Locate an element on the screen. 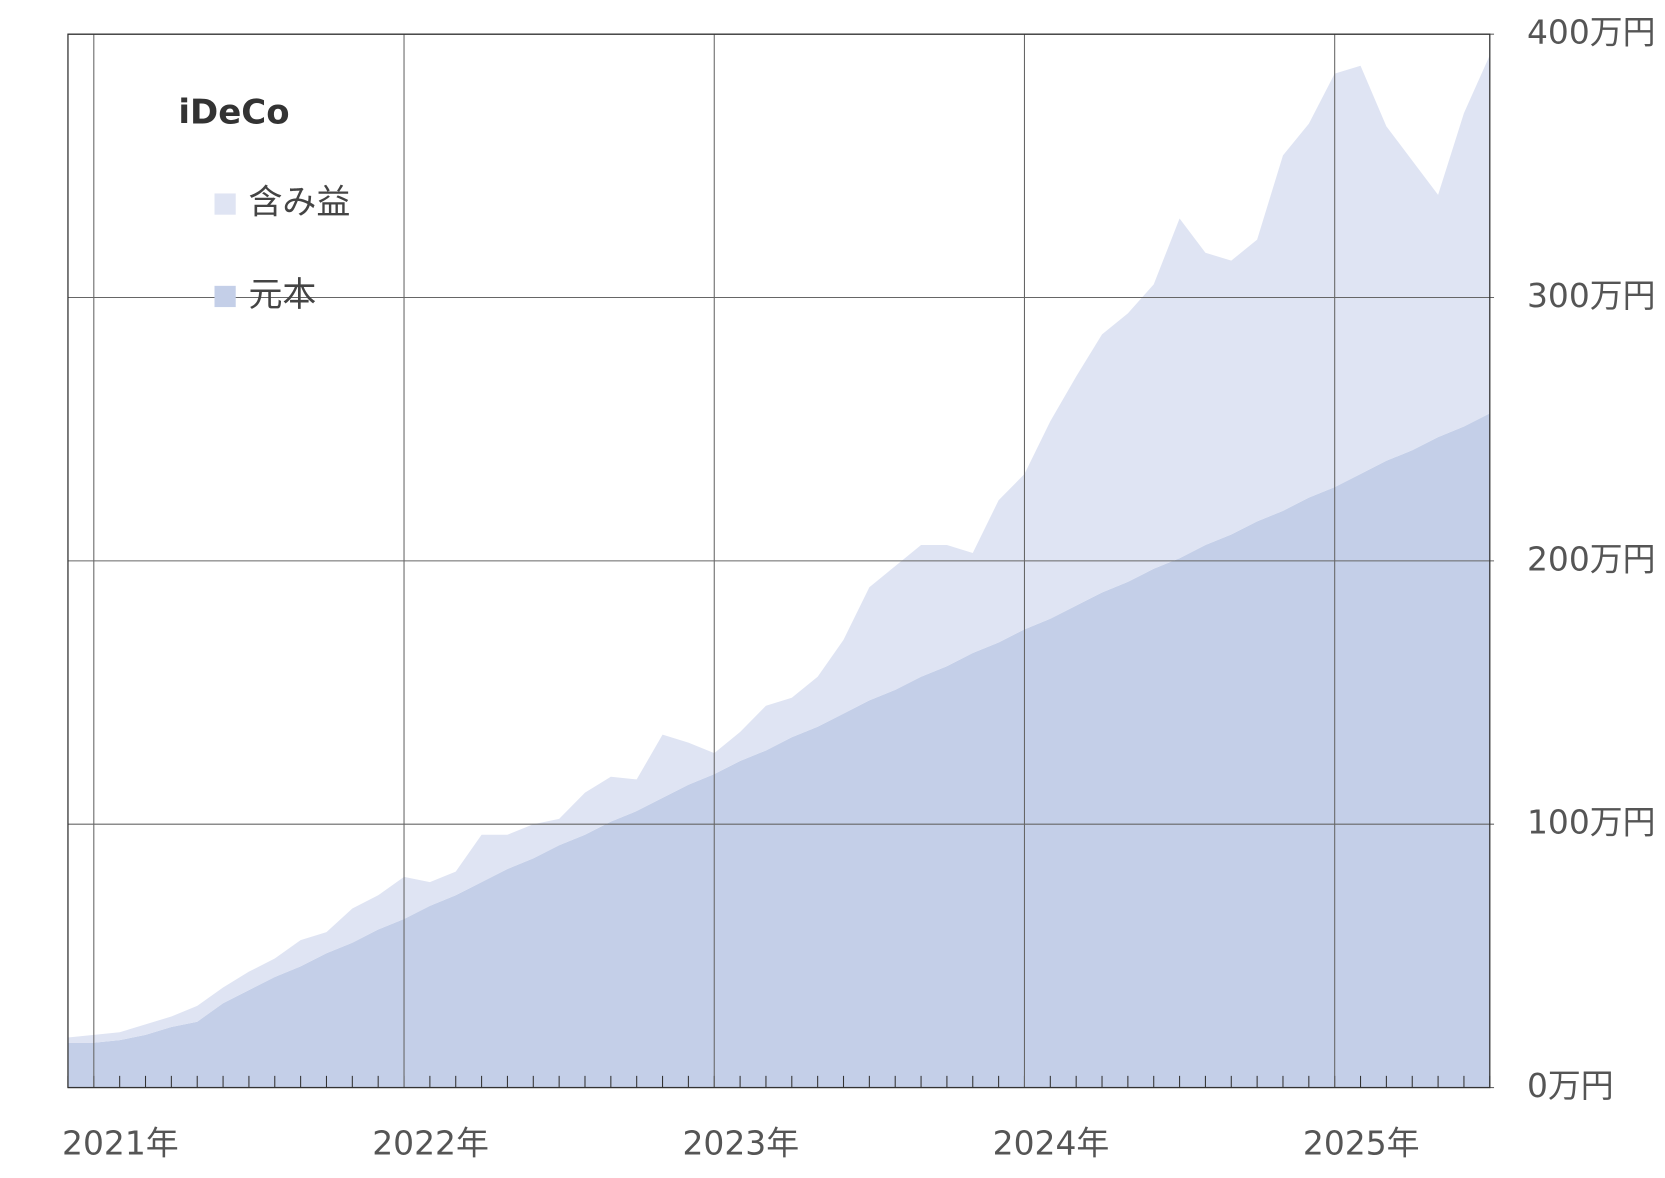 Image resolution: width=1665 pixels, height=1178 pixels. legend-label: 含み益 is located at coordinates (299, 203).